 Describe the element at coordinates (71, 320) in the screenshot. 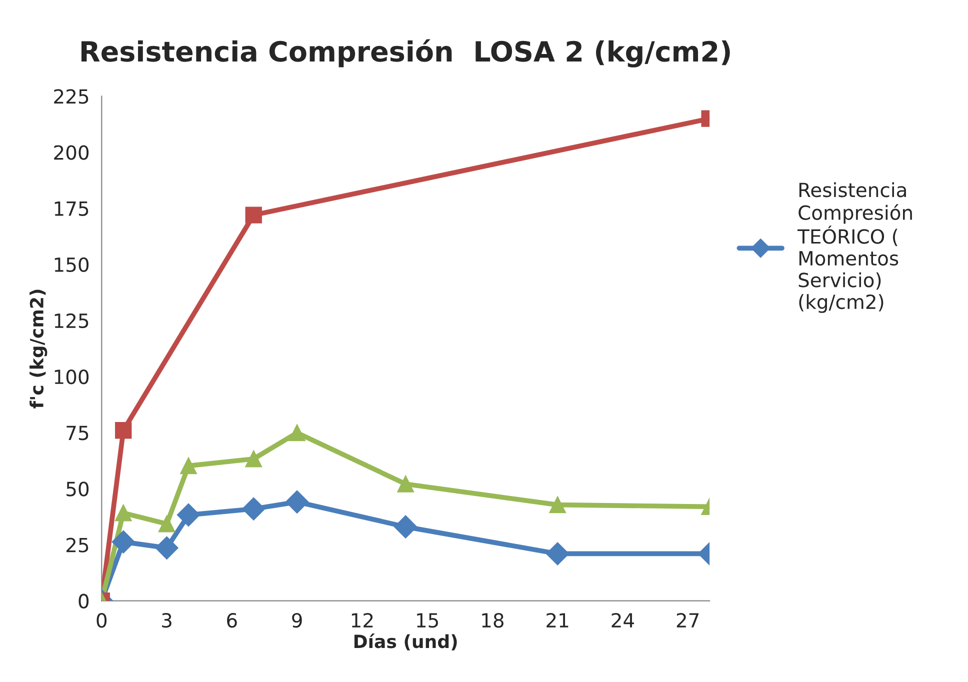

I see `y-tick-label: 125` at that location.